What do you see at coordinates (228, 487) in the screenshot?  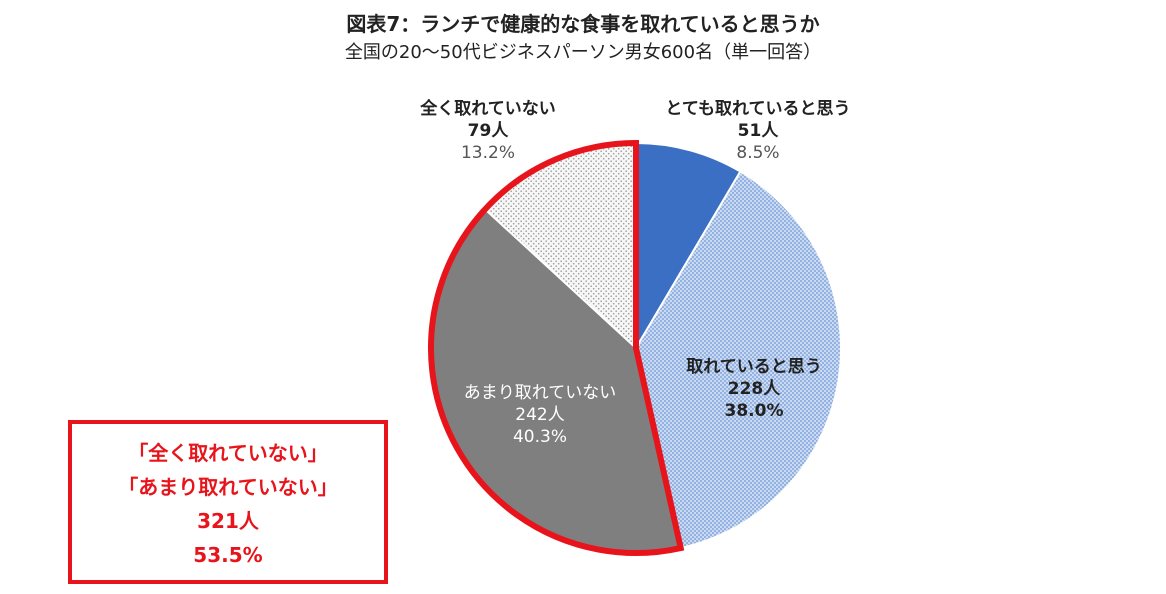 I see `summary-line-2: 「あまり取れていない」` at bounding box center [228, 487].